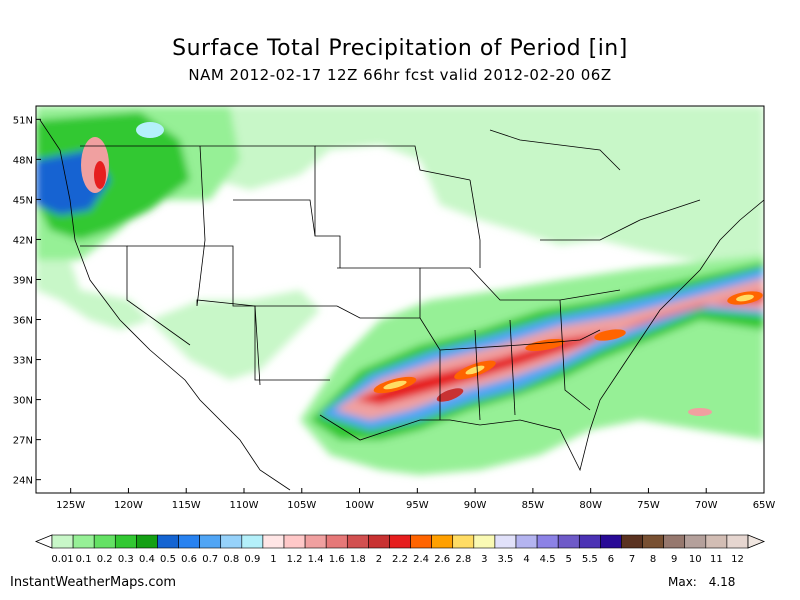  I want to click on lon-label: 65W, so click(764, 505).